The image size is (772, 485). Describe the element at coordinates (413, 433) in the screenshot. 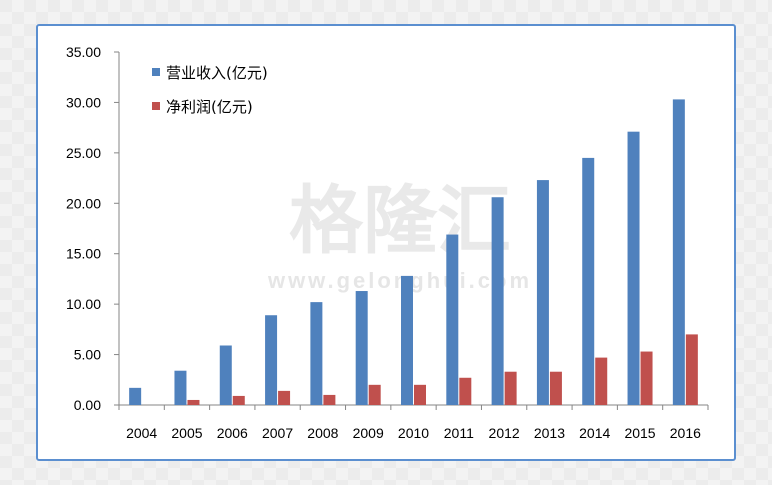

I see `x-tick-label: 2010` at that location.